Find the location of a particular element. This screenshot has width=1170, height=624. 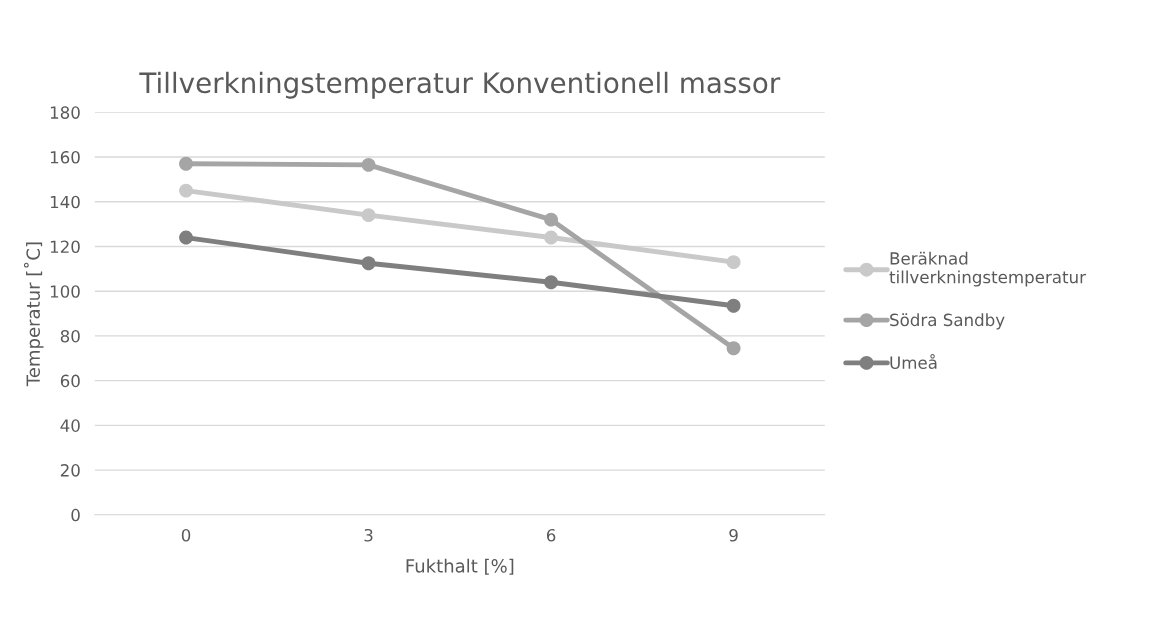

legend-label: Södra Sandby is located at coordinates (947, 321).